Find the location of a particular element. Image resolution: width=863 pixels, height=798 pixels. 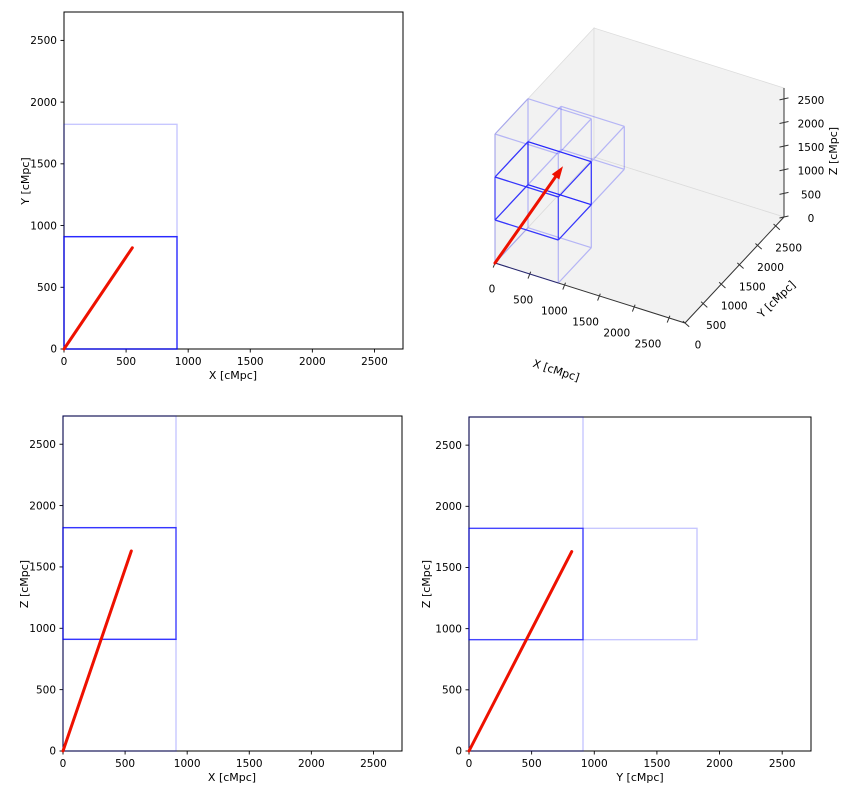

yz-x-axis-label: Y [cMpc] is located at coordinates (639, 777).